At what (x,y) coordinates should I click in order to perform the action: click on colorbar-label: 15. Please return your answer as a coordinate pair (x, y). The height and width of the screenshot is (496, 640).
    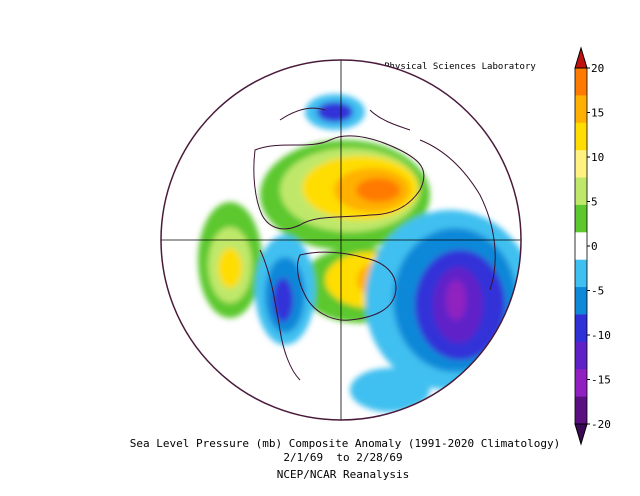
    Looking at the image, I should click on (597, 113).